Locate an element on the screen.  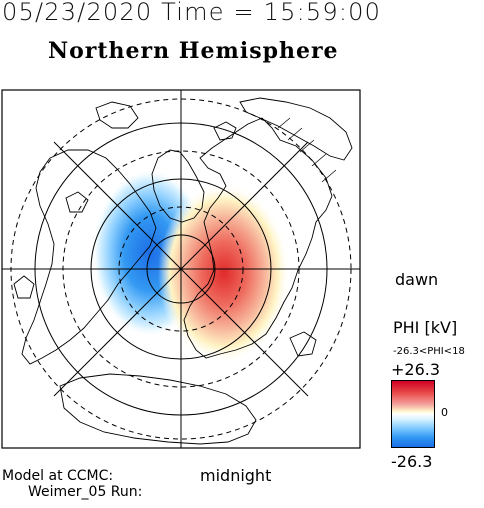
positive-potential-cell is located at coordinates (224, 273).